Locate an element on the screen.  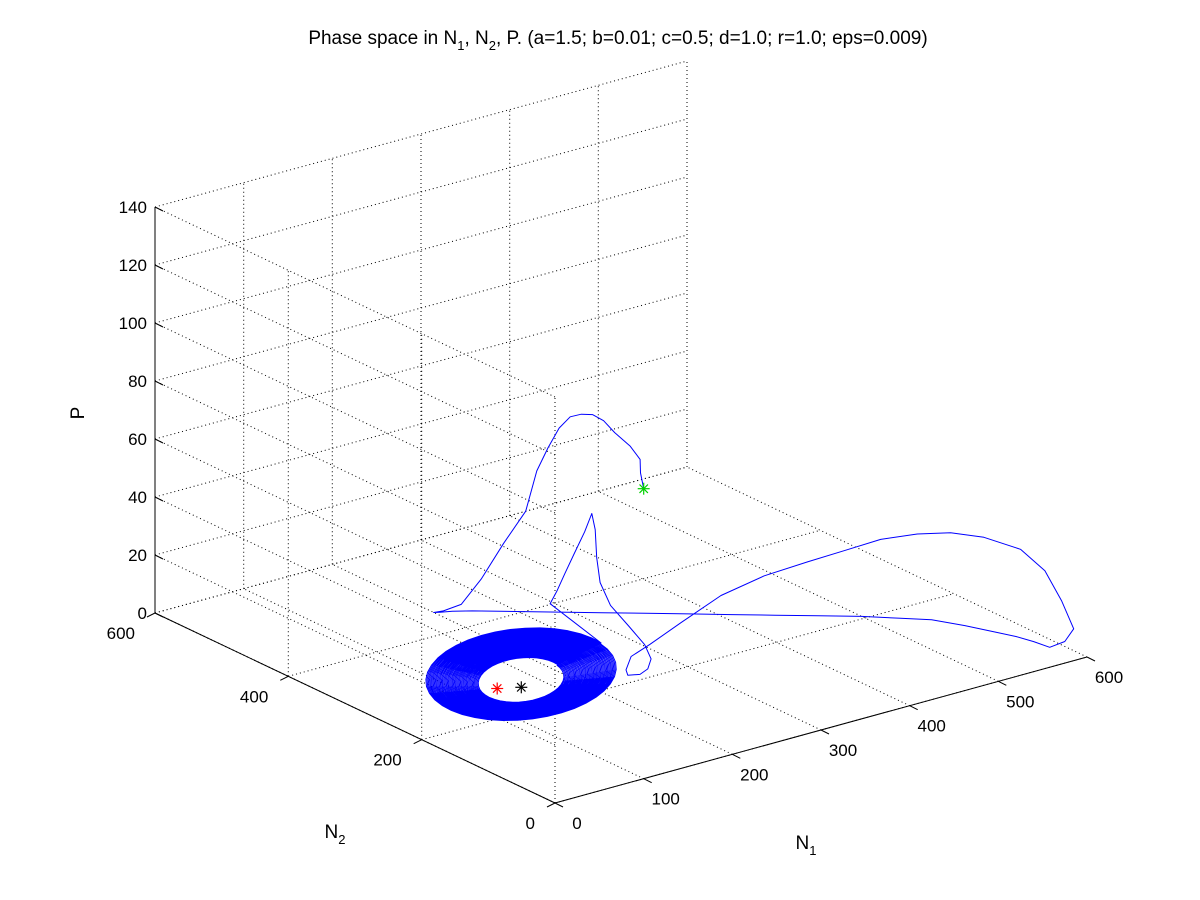
x-tick-label: 400 is located at coordinates (932, 726).